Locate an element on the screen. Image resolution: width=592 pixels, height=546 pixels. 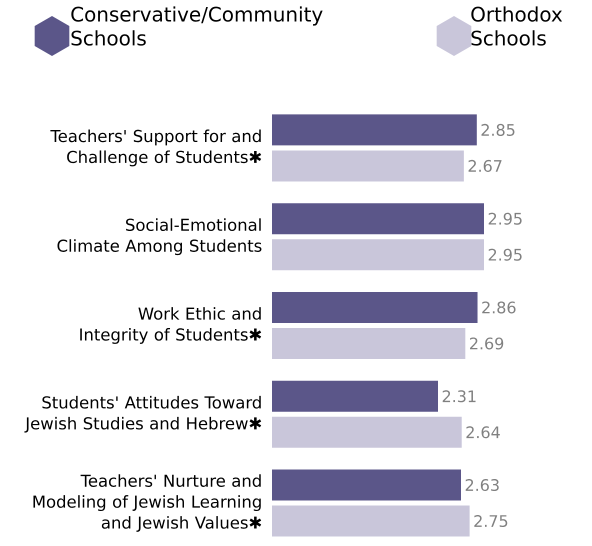
data-label: 2.86 is located at coordinates (499, 307).